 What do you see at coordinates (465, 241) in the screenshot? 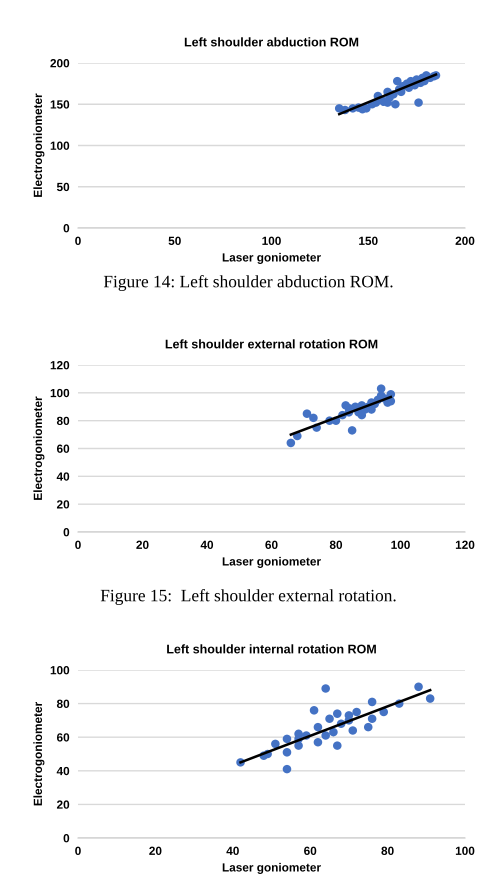
I see `x-tick-label: 200` at bounding box center [465, 241].